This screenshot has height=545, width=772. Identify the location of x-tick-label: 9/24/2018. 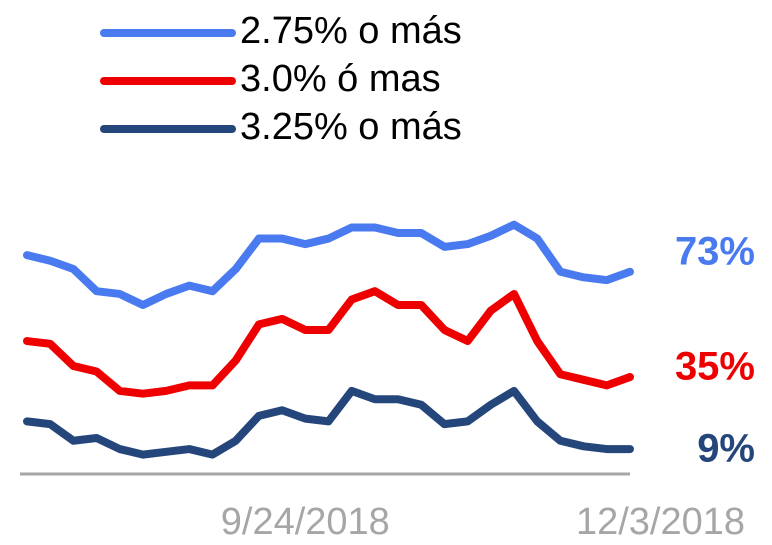
(305, 522).